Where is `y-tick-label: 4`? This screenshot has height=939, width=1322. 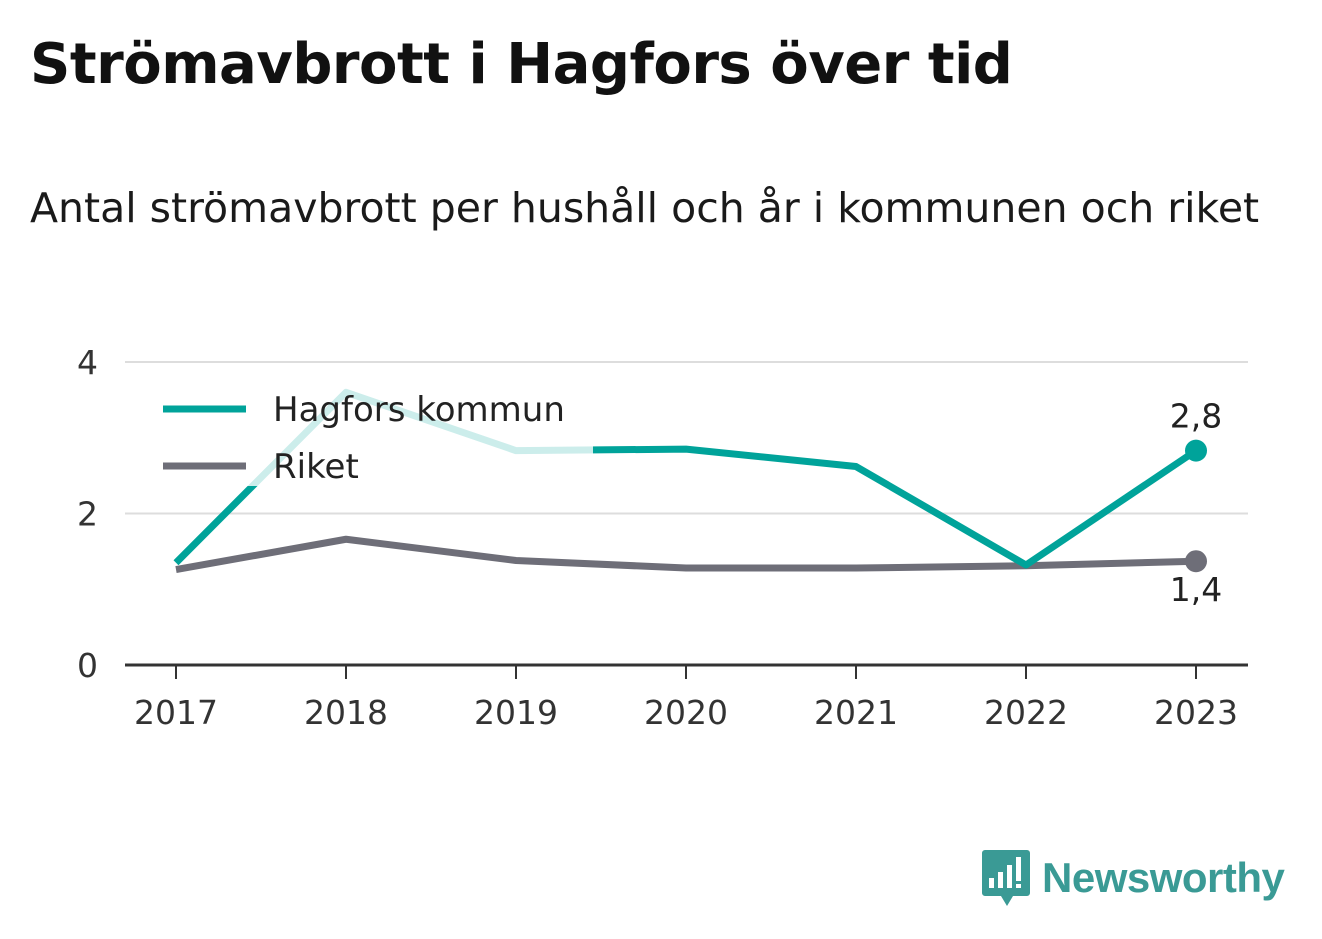 y-tick-label: 4 is located at coordinates (87, 362).